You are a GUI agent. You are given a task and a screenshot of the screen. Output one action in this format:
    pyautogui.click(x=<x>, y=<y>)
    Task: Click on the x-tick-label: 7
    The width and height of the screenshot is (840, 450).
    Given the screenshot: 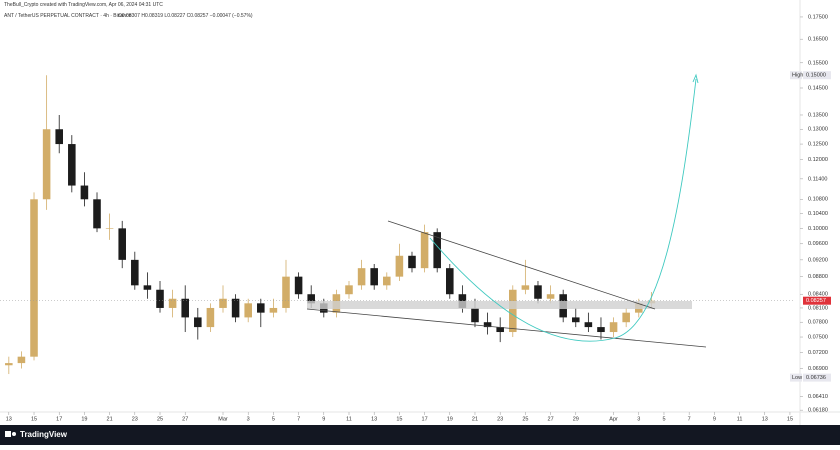 What is the action you would take?
    pyautogui.click(x=689, y=419)
    